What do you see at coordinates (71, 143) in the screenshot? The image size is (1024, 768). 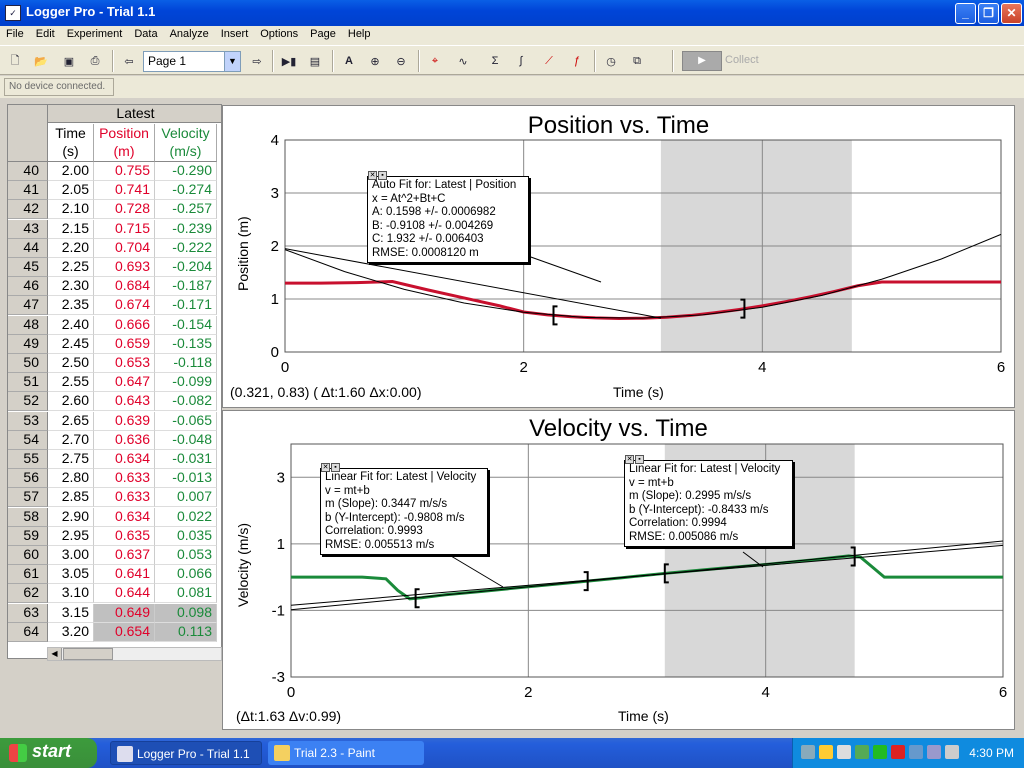 I see `column-header-time: Time (s)` at bounding box center [71, 143].